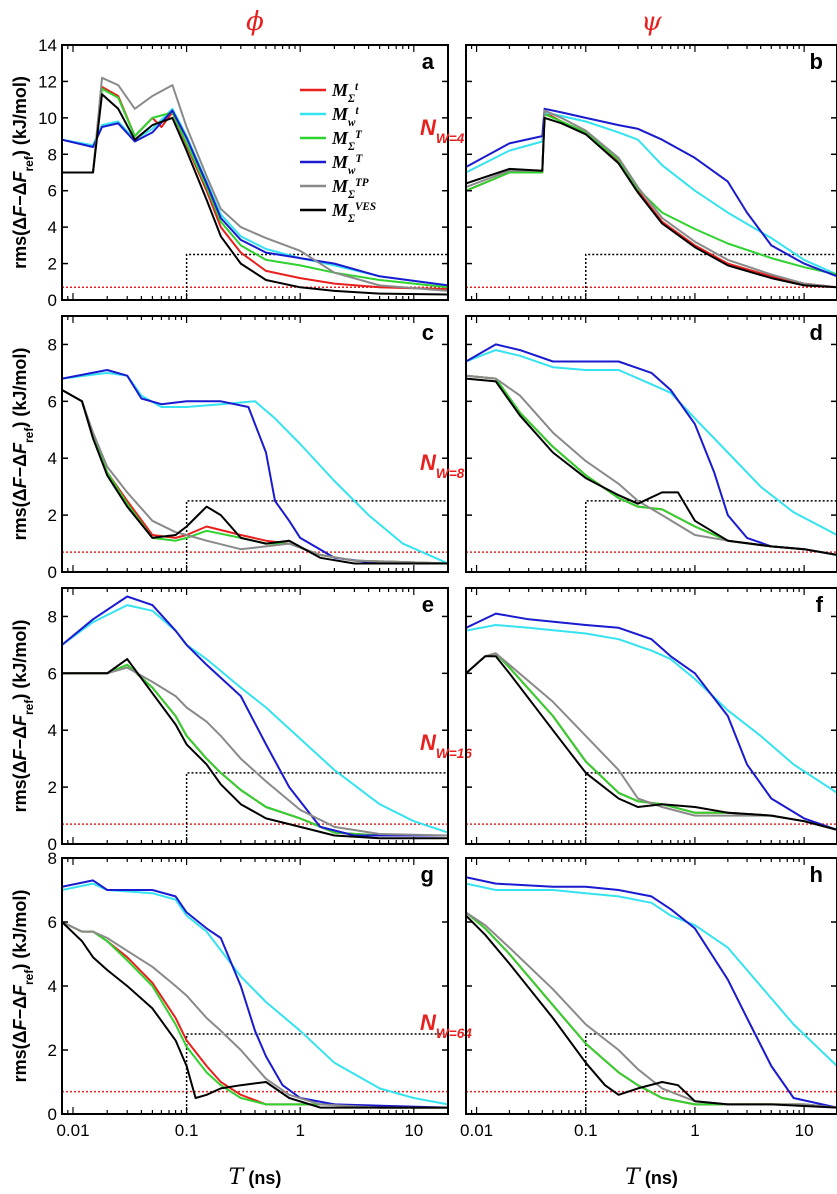 The image size is (837, 1194). Describe the element at coordinates (442, 465) in the screenshot. I see `nw-label: NW=8` at that location.